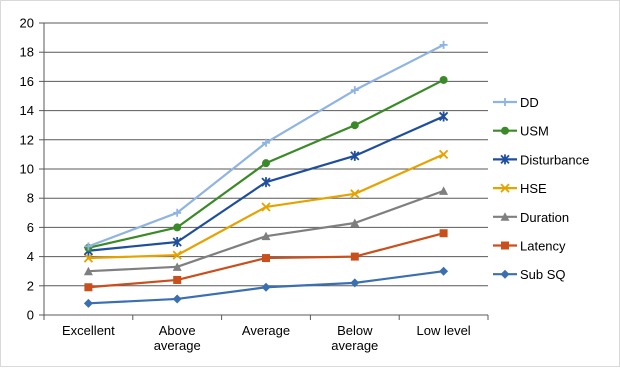 The image size is (620, 368). Describe the element at coordinates (266, 330) in the screenshot. I see `x-tick-label: Average` at that location.